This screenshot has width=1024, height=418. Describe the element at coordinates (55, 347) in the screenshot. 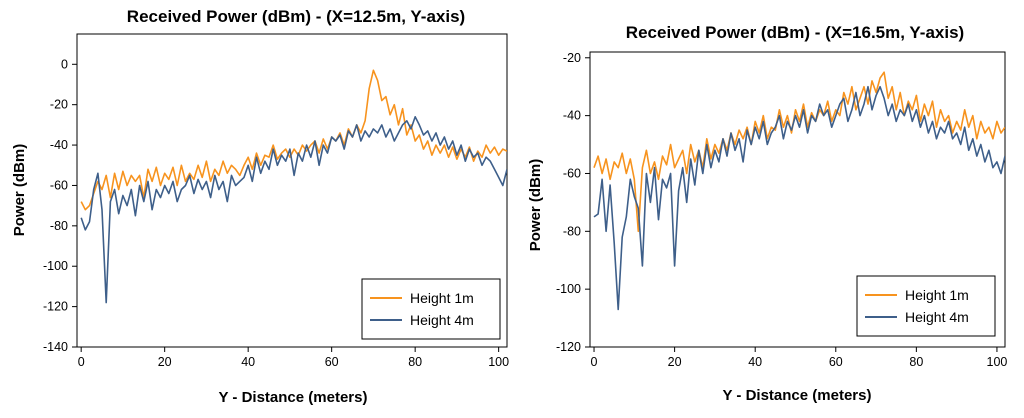

I see `y-tick-label: -140` at that location.